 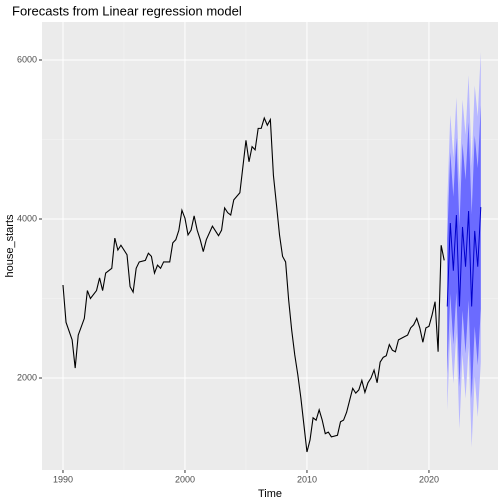 I want to click on x-axis-label: Time, so click(x=270, y=494).